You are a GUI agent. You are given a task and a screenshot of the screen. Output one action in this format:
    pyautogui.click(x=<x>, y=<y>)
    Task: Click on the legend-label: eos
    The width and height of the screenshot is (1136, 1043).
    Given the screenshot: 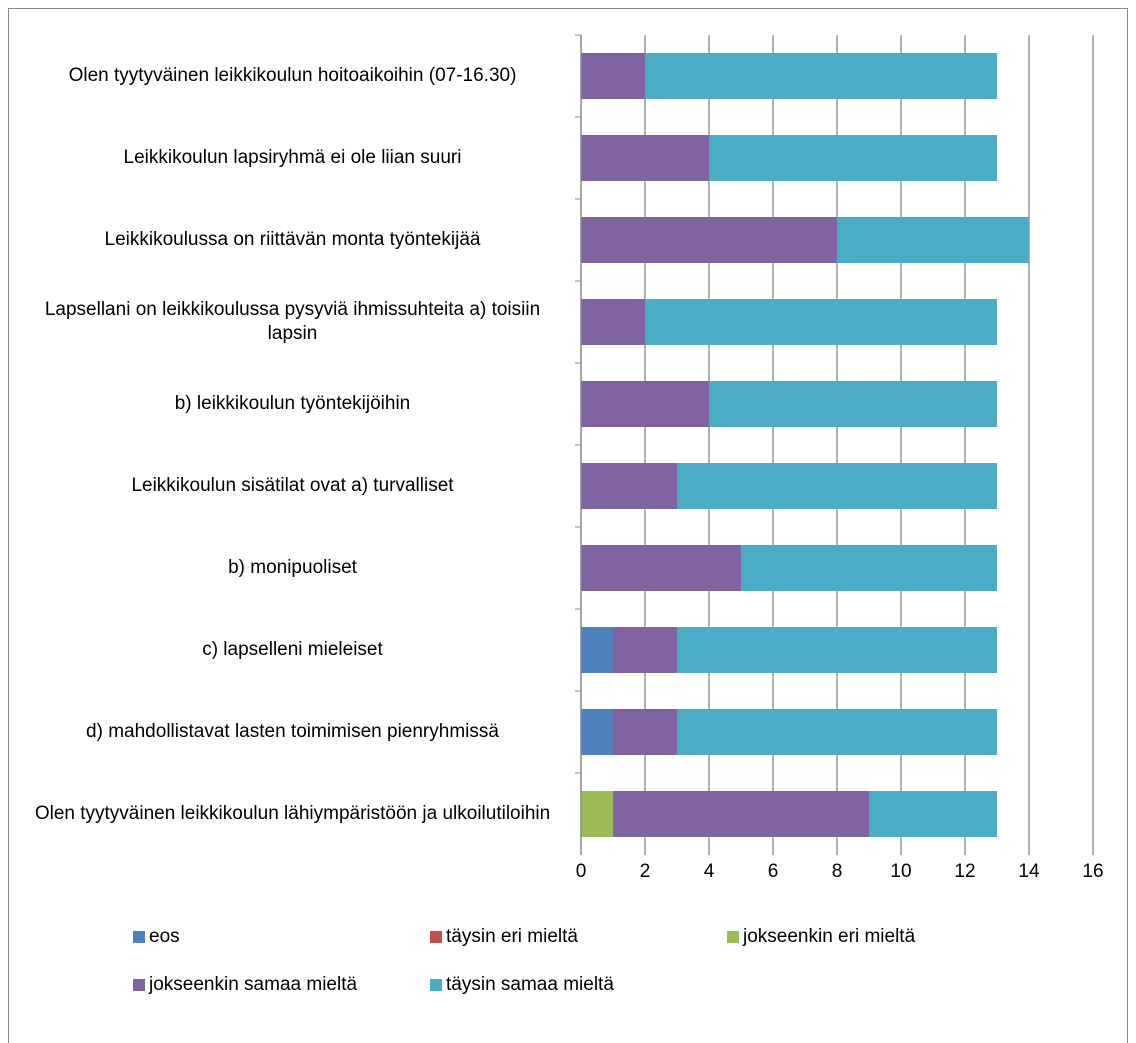 What is the action you would take?
    pyautogui.click(x=164, y=936)
    